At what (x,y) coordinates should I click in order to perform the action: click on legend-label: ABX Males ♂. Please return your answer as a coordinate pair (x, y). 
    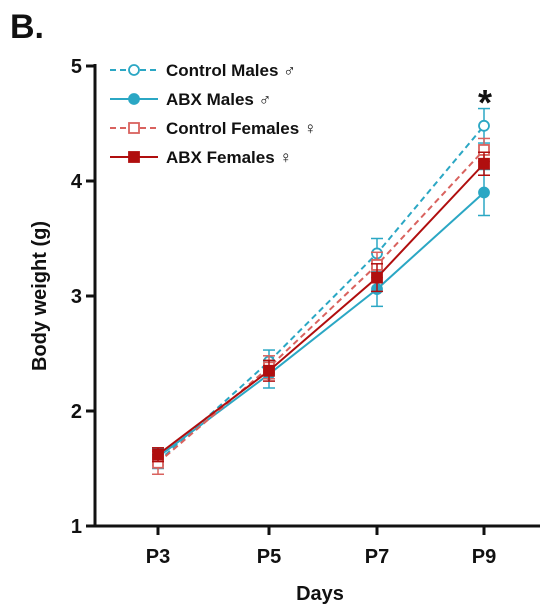
    Looking at the image, I should click on (218, 99).